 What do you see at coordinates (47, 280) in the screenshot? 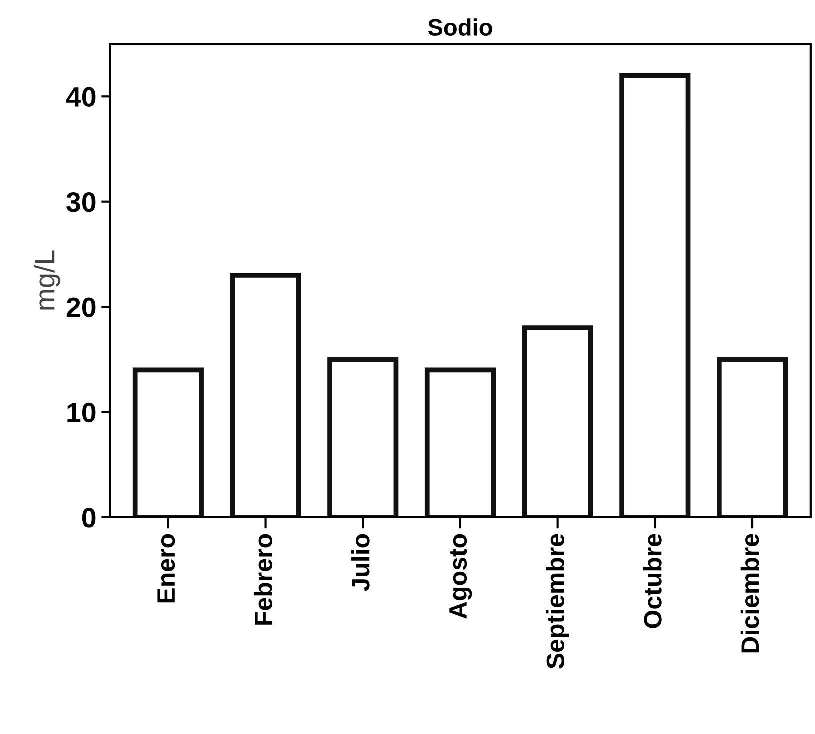
I see `y-axis-title: mg/L` at bounding box center [47, 280].